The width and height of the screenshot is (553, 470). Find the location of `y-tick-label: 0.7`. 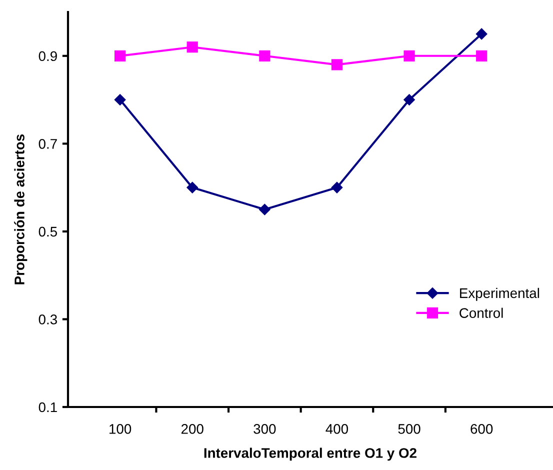

y-tick-label: 0.7 is located at coordinates (47, 144).